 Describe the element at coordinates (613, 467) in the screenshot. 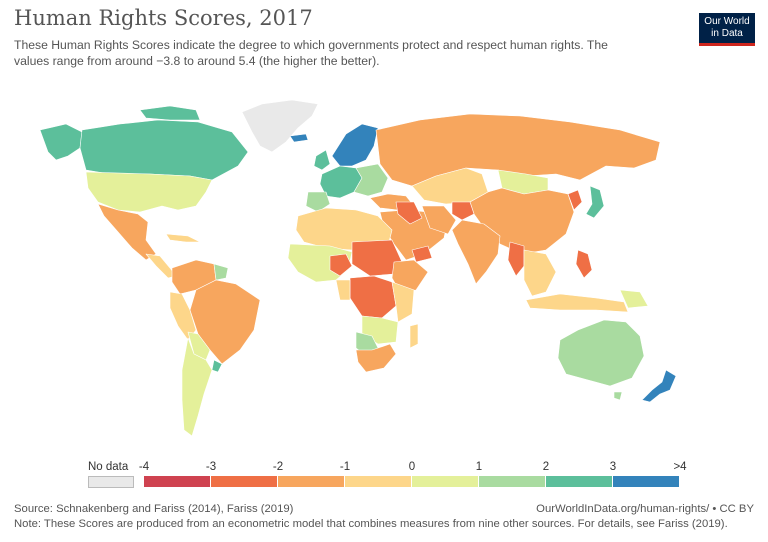

I see `legend-tick-label: 3` at that location.